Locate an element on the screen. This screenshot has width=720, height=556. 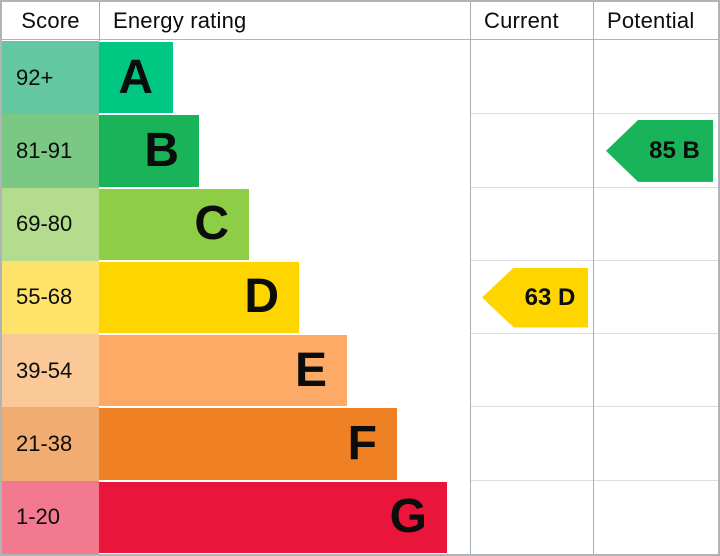
score-range-cell: 55-68 is located at coordinates (50, 297).